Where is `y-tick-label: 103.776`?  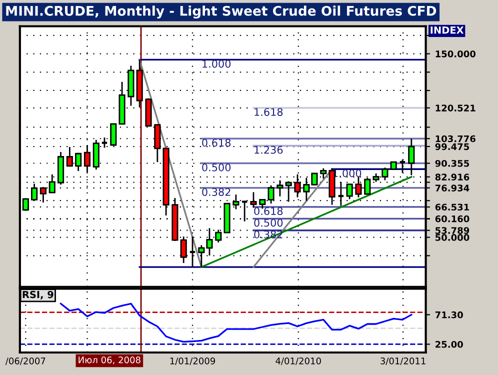 y-tick-label: 103.776 is located at coordinates (456, 138).